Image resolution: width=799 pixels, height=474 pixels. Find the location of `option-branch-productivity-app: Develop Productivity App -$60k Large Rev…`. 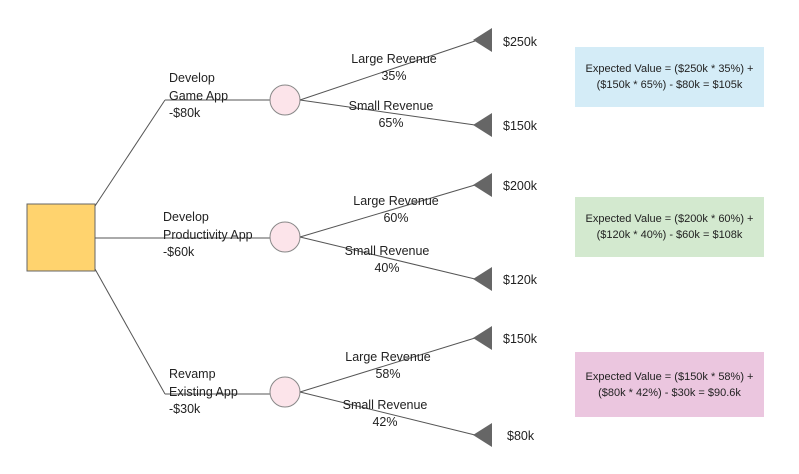

option-branch-productivity-app: Develop Productivity App -$60k Large Rev… is located at coordinates (316, 232).